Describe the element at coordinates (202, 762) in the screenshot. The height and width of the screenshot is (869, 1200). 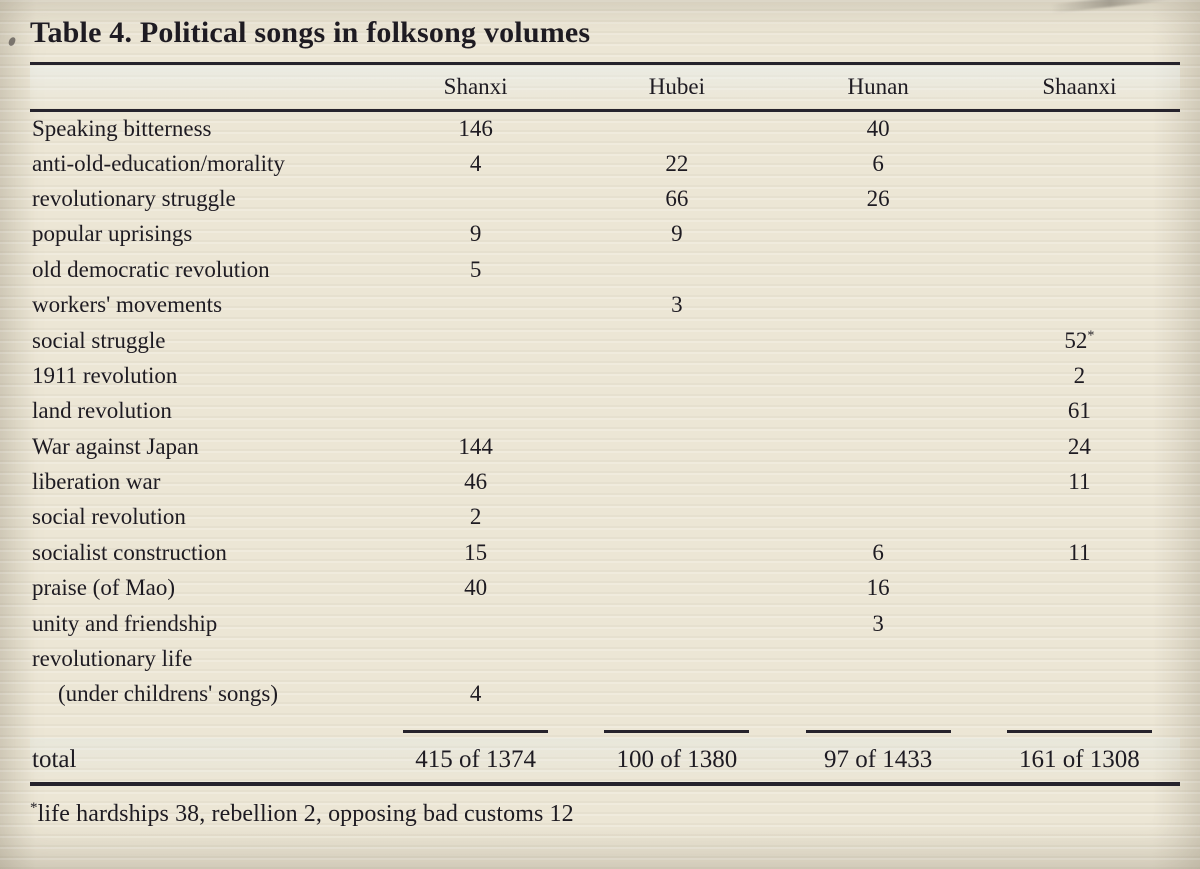
I see `total-label: total` at that location.